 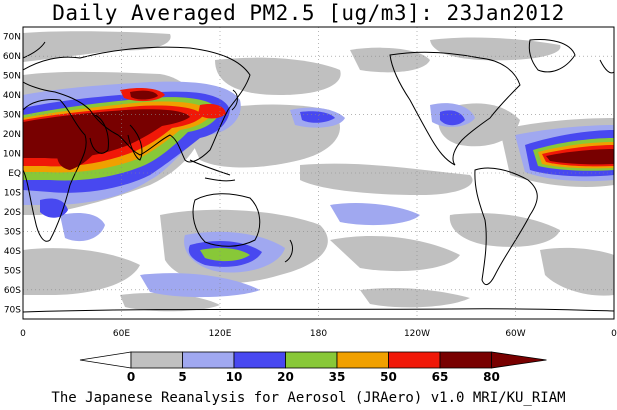 What do you see at coordinates (220, 334) in the screenshot?
I see `lon-label: 120E` at bounding box center [220, 334].